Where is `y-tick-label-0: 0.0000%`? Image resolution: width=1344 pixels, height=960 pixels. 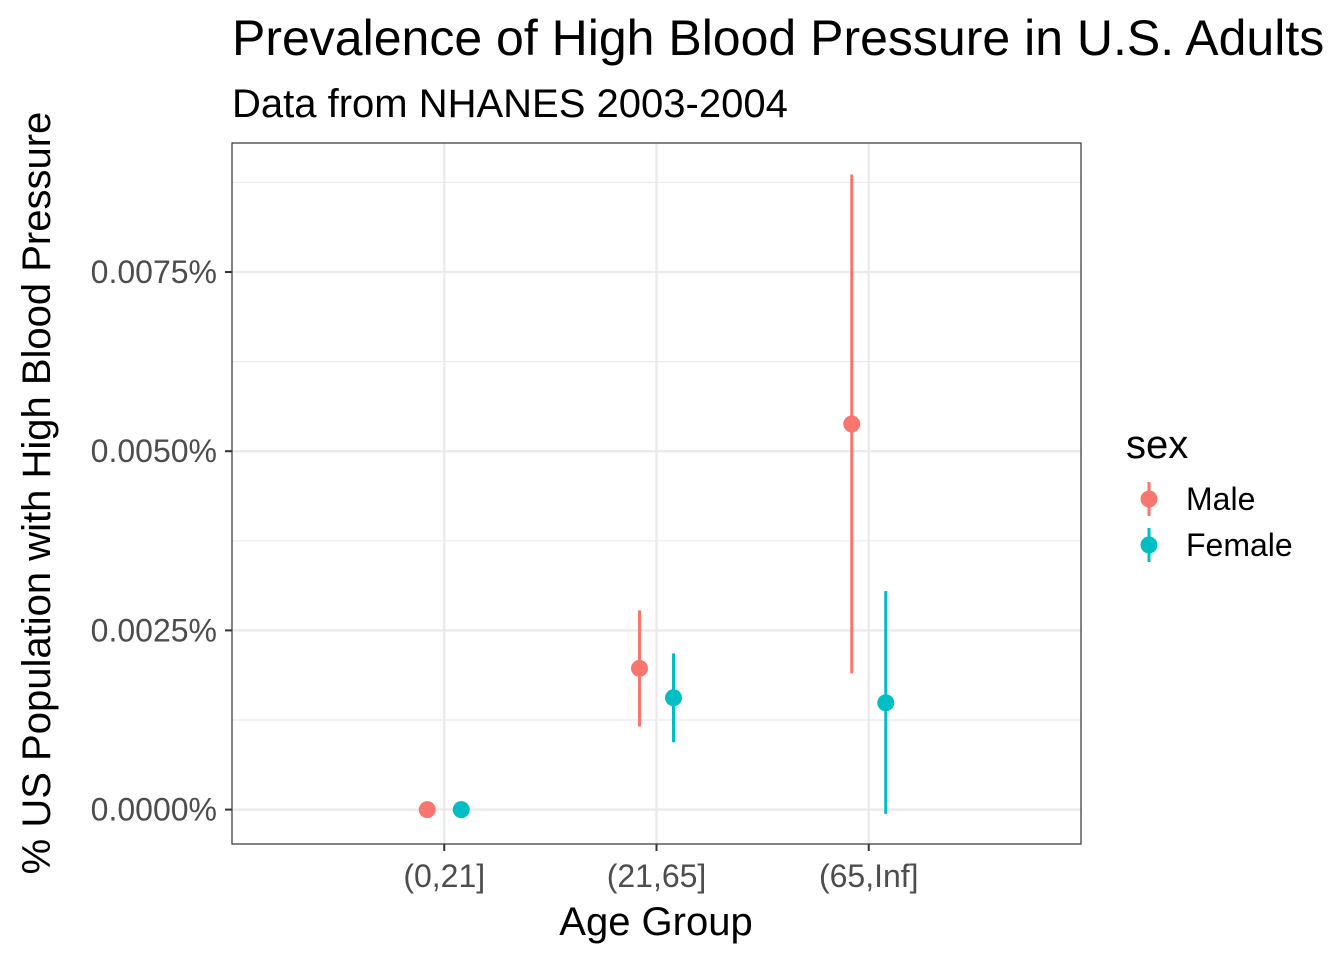
y-tick-label-0: 0.0000% is located at coordinates (154, 810).